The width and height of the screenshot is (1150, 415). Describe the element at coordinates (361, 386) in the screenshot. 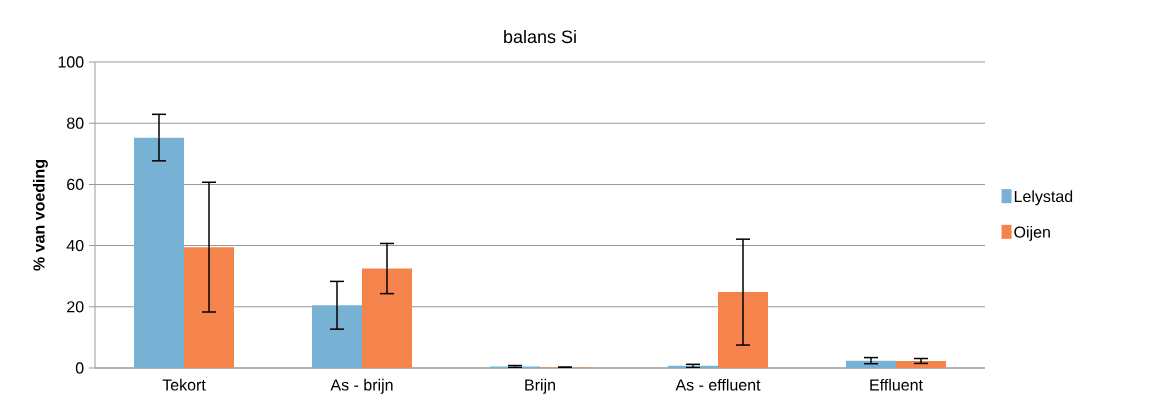

I see `x-tick-label: As - brijn` at that location.